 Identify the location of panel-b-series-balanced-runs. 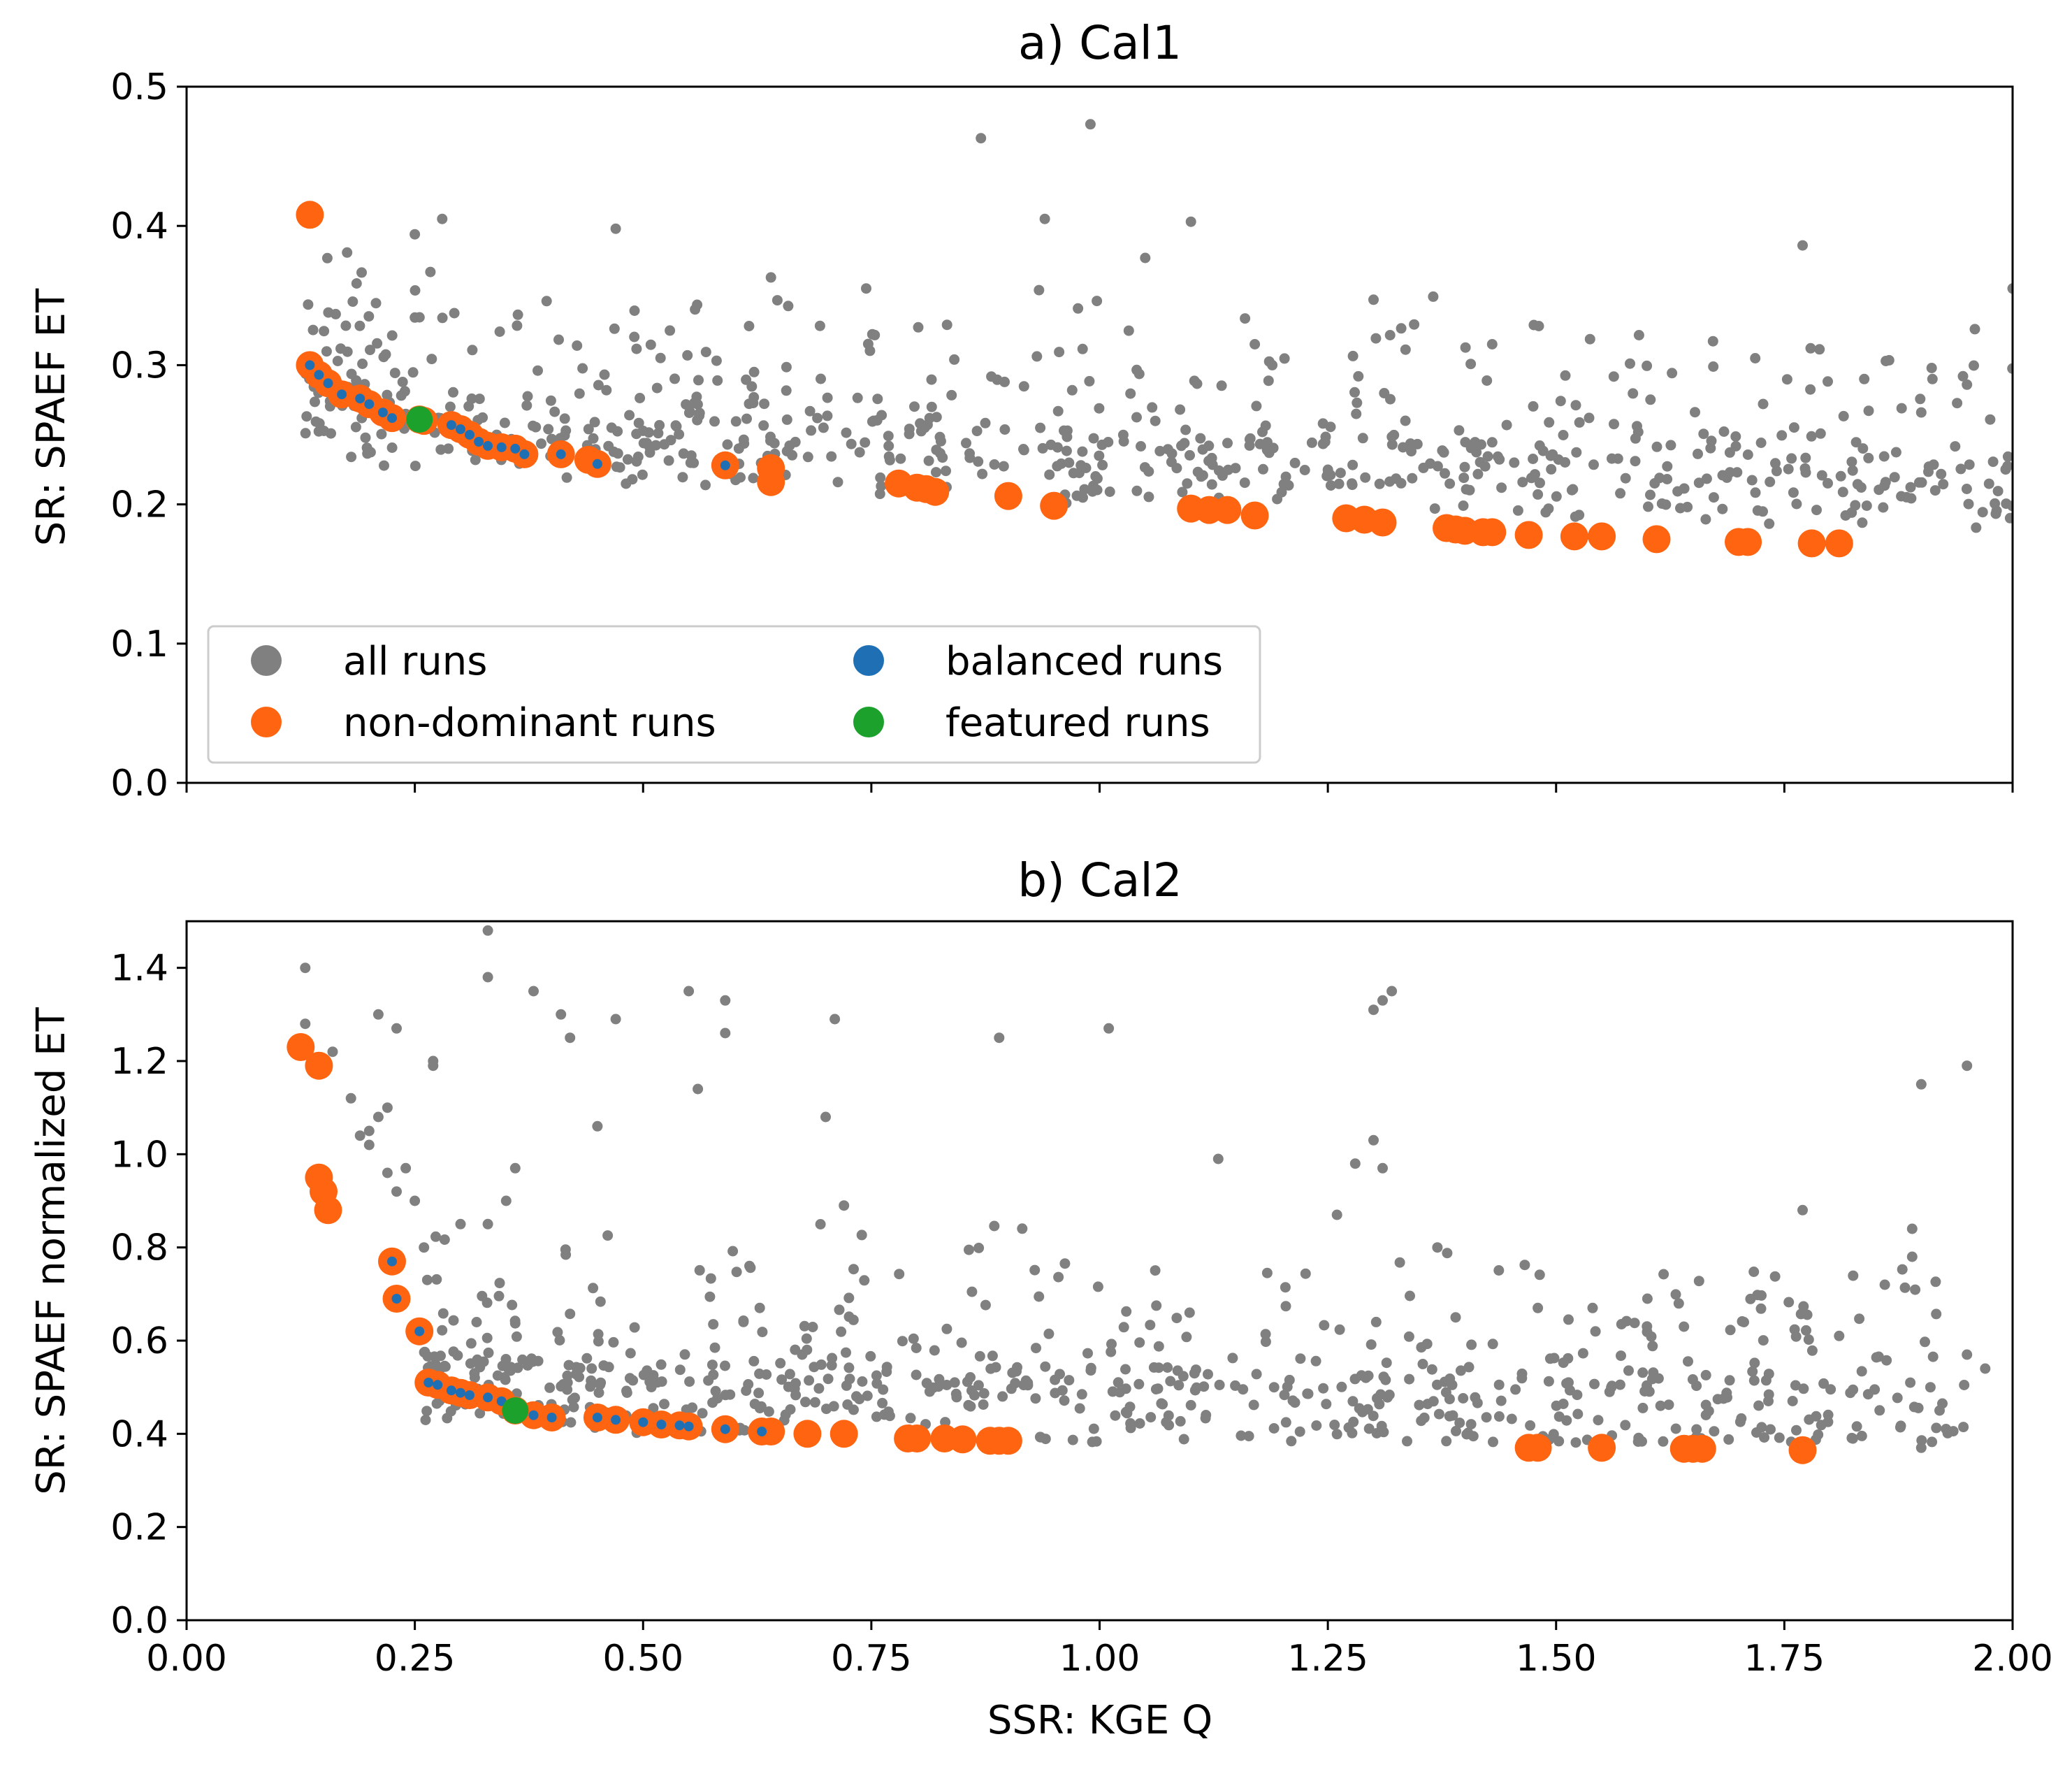
(577, 1346).